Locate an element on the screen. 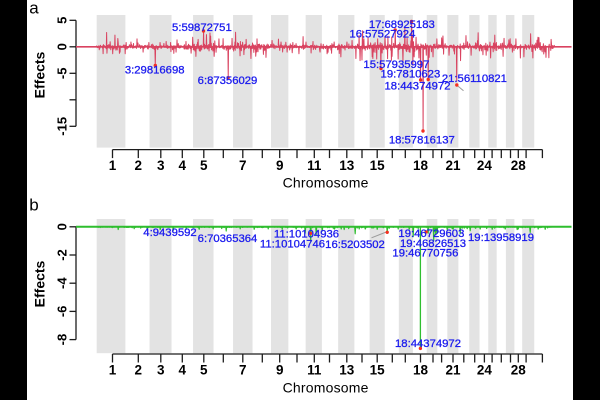  svg-text: -2 is located at coordinates (62, 255).